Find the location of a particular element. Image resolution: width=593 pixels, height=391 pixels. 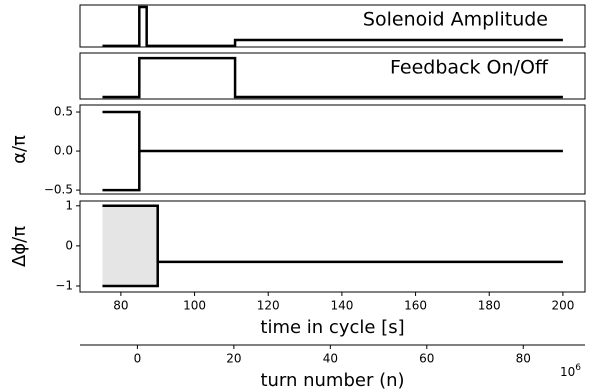

x-tick-label: 180 is located at coordinates (489, 306).